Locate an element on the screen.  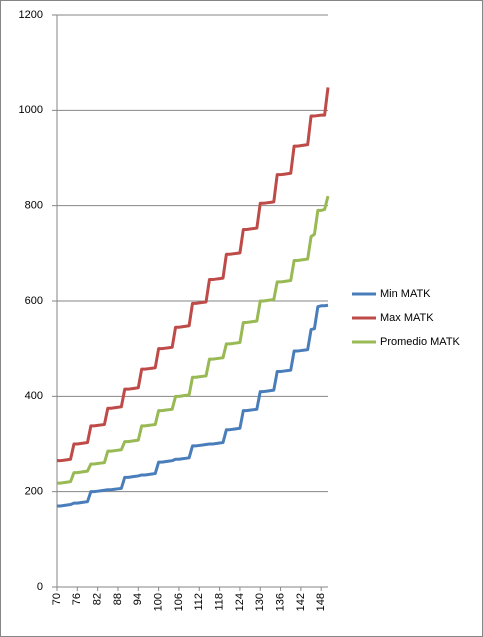
x-tick-label: 88 is located at coordinates (118, 599).